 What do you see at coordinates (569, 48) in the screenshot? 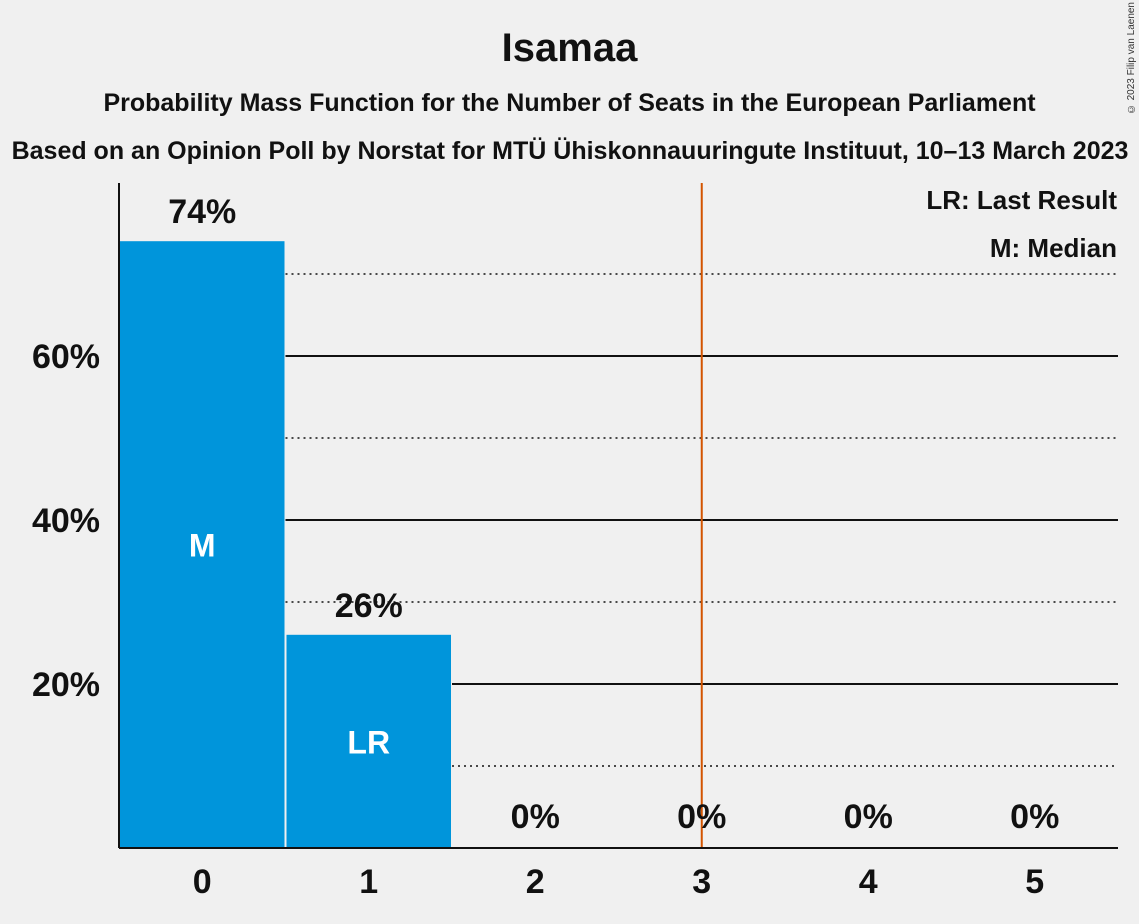
I see `chart-title: Isamaa` at bounding box center [569, 48].